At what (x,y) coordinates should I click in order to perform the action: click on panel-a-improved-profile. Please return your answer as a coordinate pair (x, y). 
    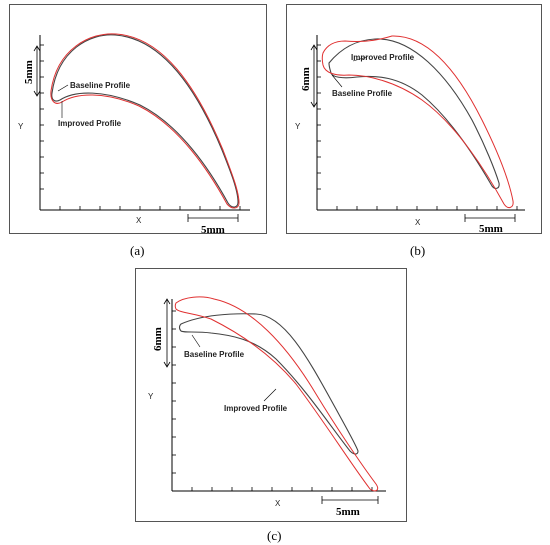
    Looking at the image, I should click on (145, 121).